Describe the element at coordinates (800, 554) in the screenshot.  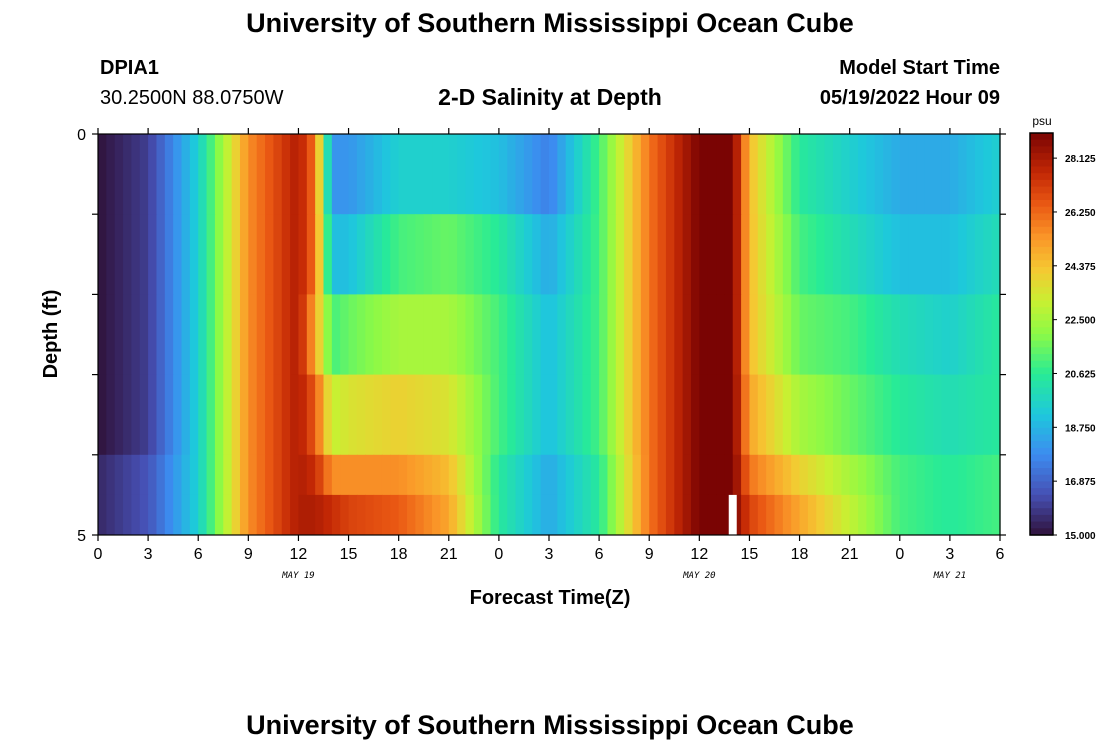
I see `x-tick-label: 18` at that location.